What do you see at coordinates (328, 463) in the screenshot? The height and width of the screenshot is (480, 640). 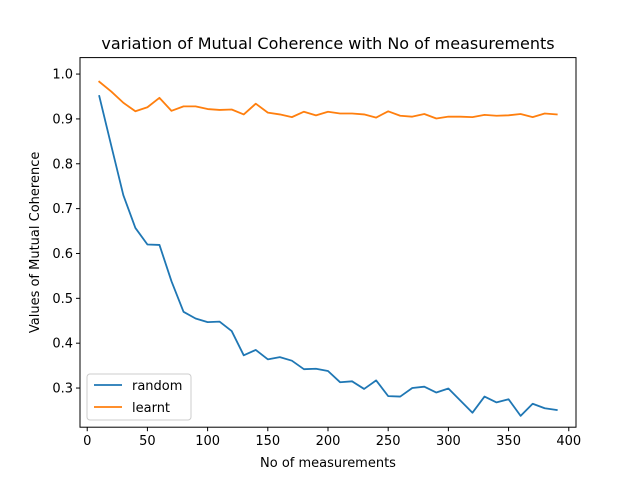 I see `x-axis-title: No of measurements` at bounding box center [328, 463].